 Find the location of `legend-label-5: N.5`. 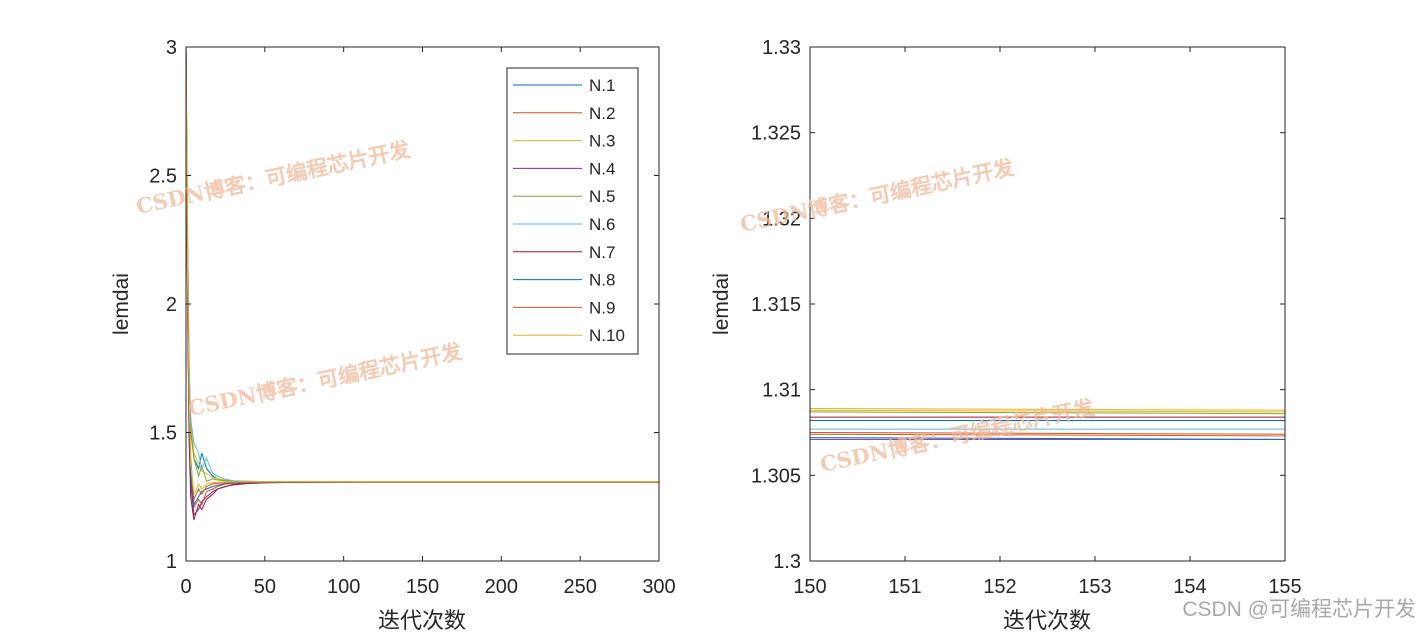

legend-label-5: N.5 is located at coordinates (602, 196).